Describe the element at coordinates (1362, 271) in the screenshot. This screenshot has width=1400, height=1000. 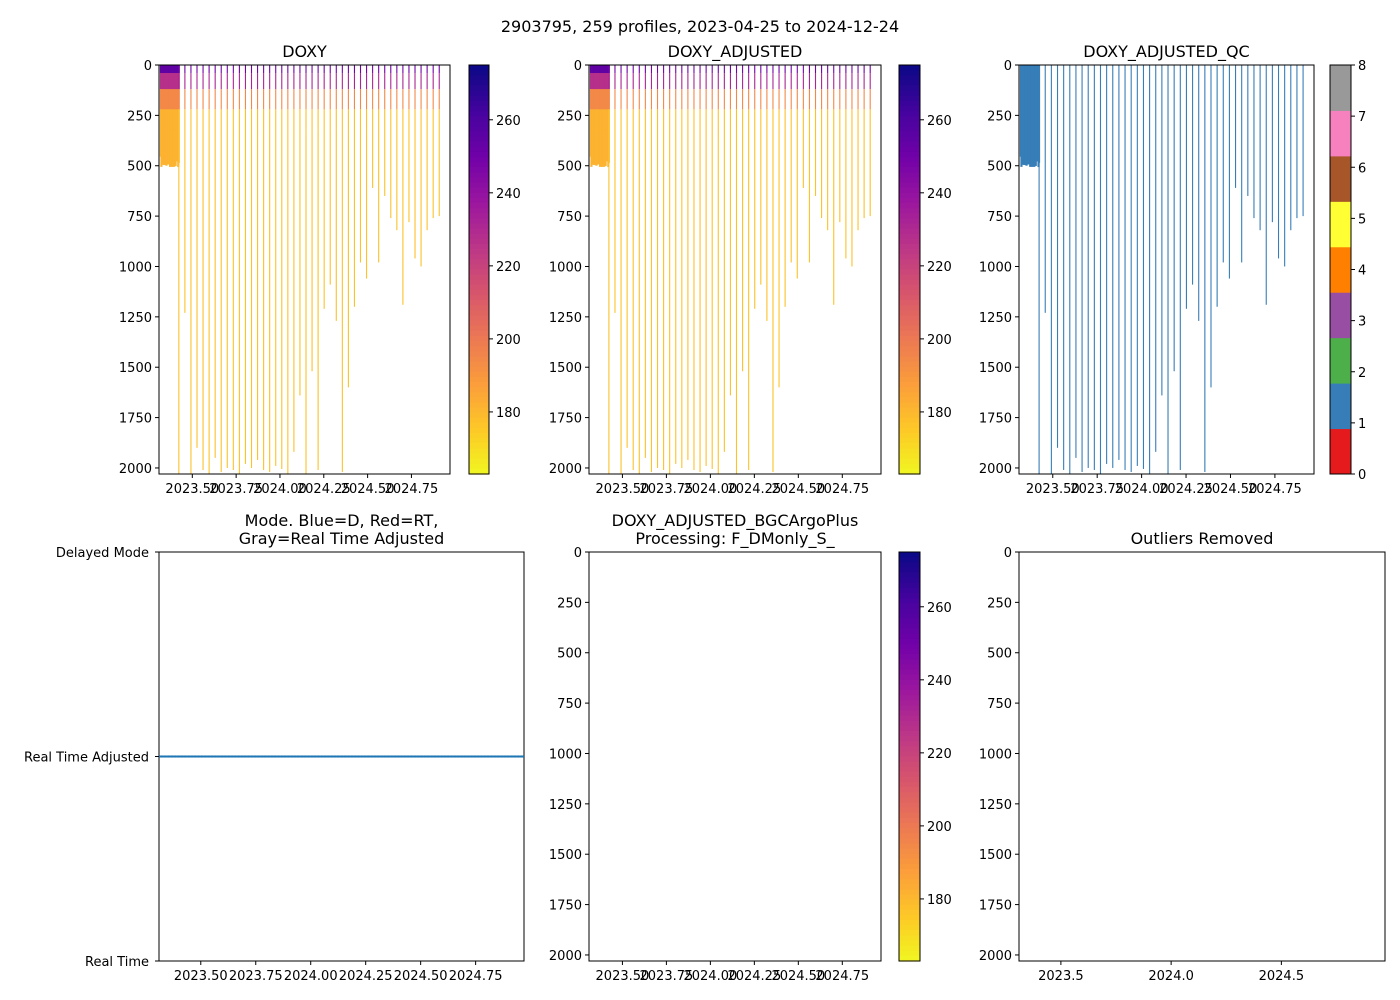
I see `doxy-adjusted-qc-colorbar-tick-label: 4` at that location.